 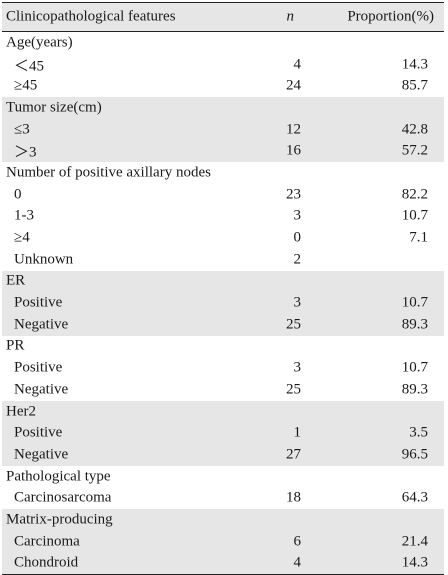 I want to click on section-row: ER, so click(x=223, y=281).